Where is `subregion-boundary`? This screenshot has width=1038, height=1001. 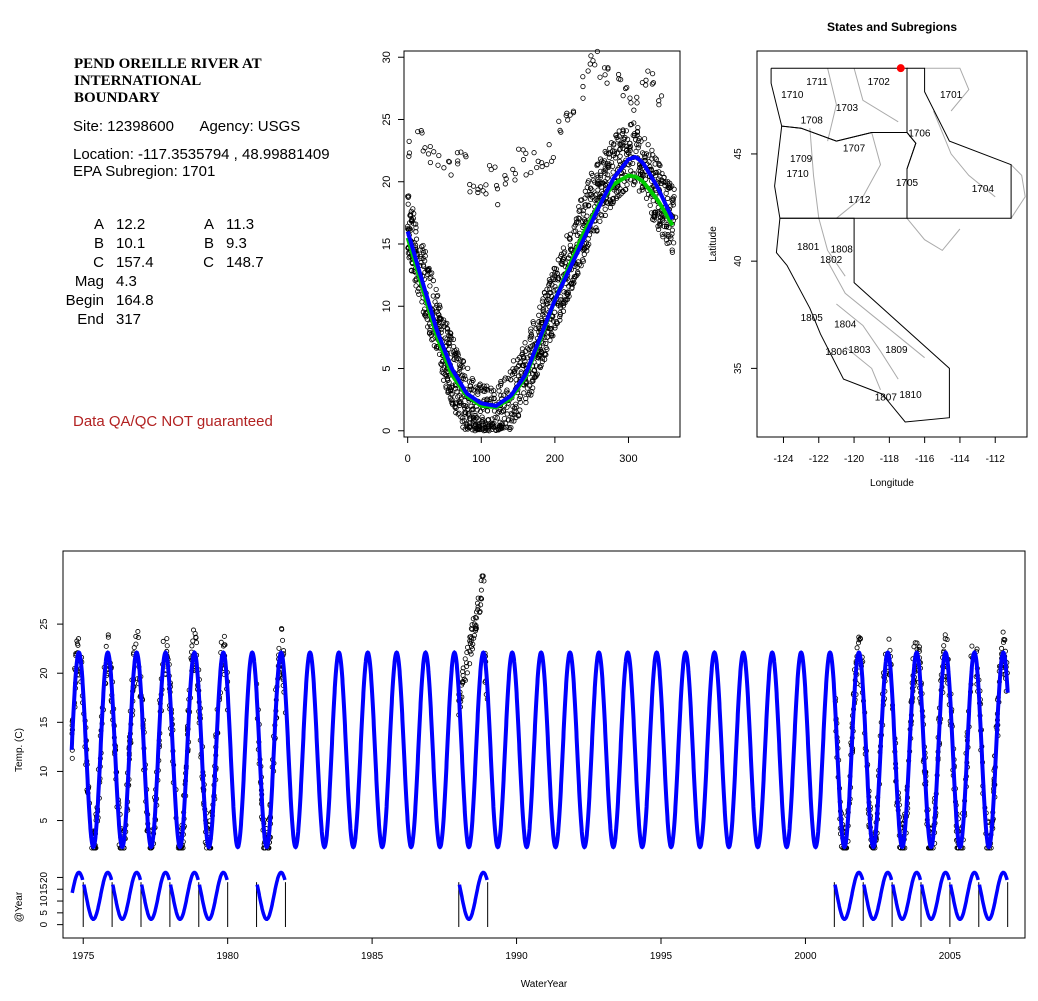
subregion-boundary is located at coordinates (814, 173).